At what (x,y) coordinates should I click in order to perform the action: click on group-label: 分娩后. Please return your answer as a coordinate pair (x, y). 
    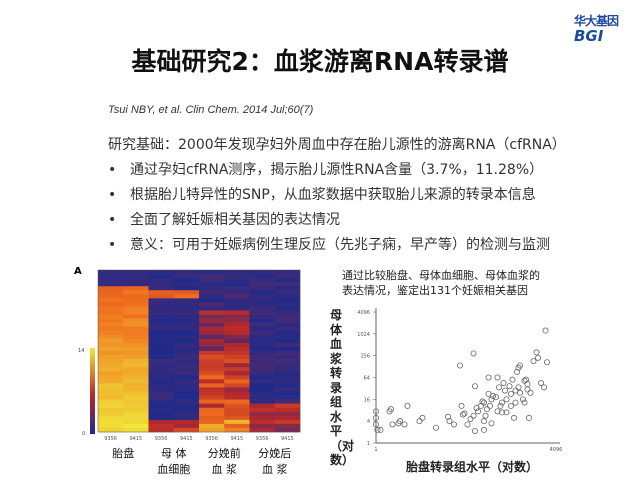
    Looking at the image, I should click on (274, 453).